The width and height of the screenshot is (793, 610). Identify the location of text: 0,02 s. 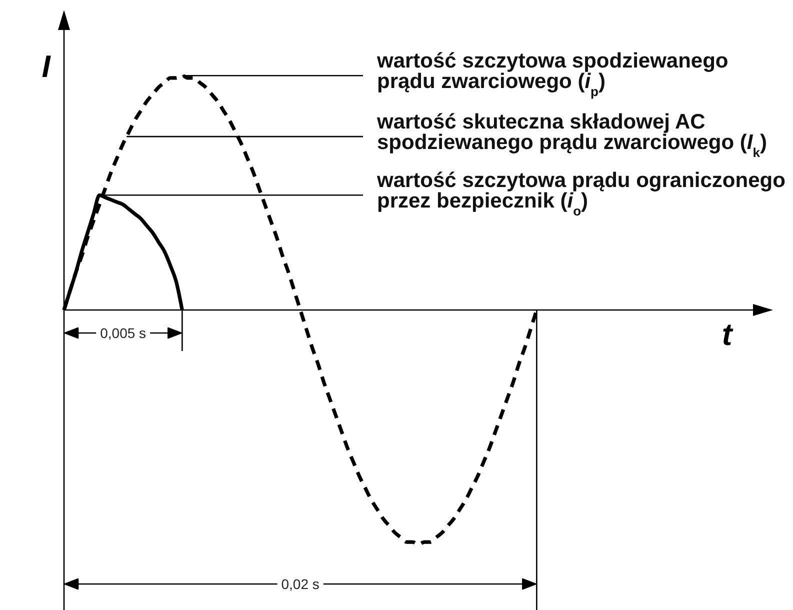
(300, 584).